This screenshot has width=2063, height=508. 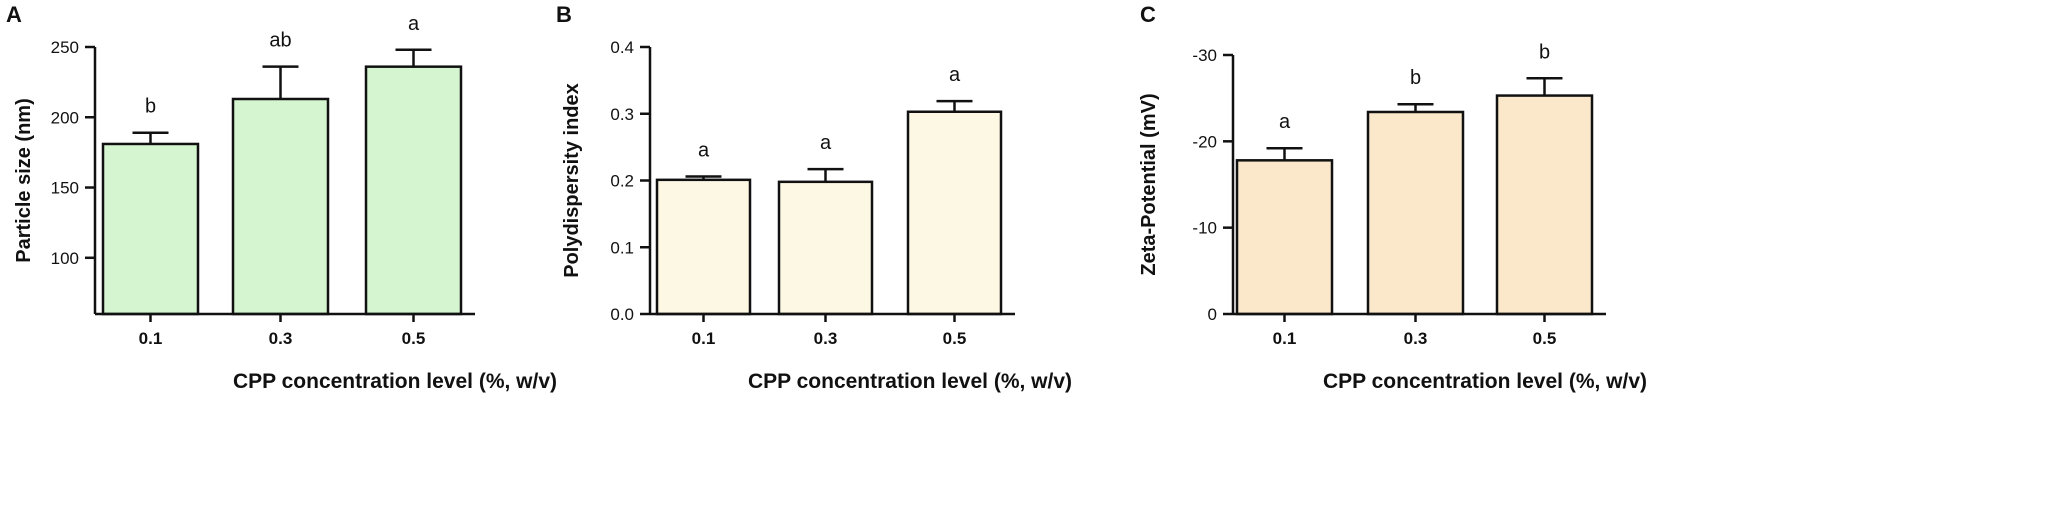 What do you see at coordinates (1149, 184) in the screenshot?
I see `y-axis-label: Zeta-Potential (mV)` at bounding box center [1149, 184].